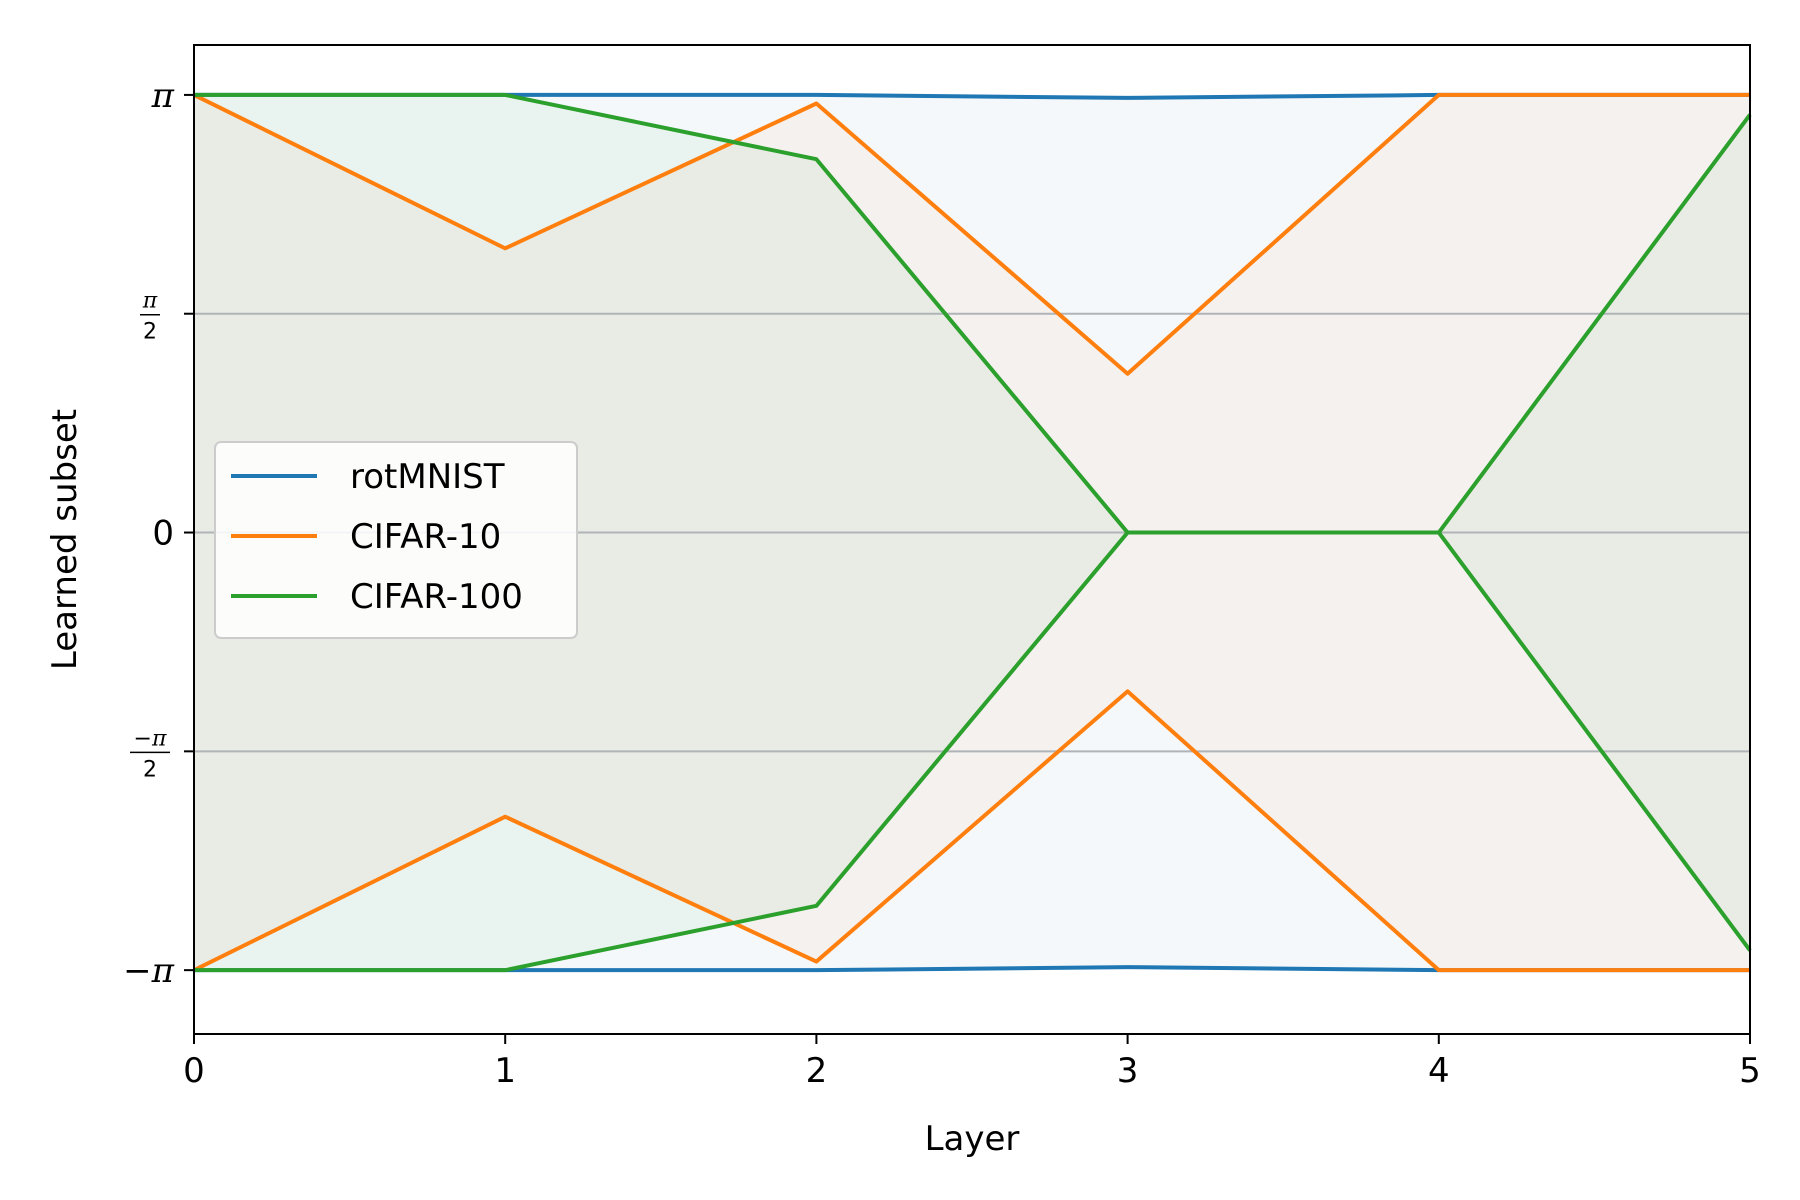 This screenshot has width=1800, height=1200. Describe the element at coordinates (194, 1071) in the screenshot. I see `x-tick-label-1: 0` at that location.